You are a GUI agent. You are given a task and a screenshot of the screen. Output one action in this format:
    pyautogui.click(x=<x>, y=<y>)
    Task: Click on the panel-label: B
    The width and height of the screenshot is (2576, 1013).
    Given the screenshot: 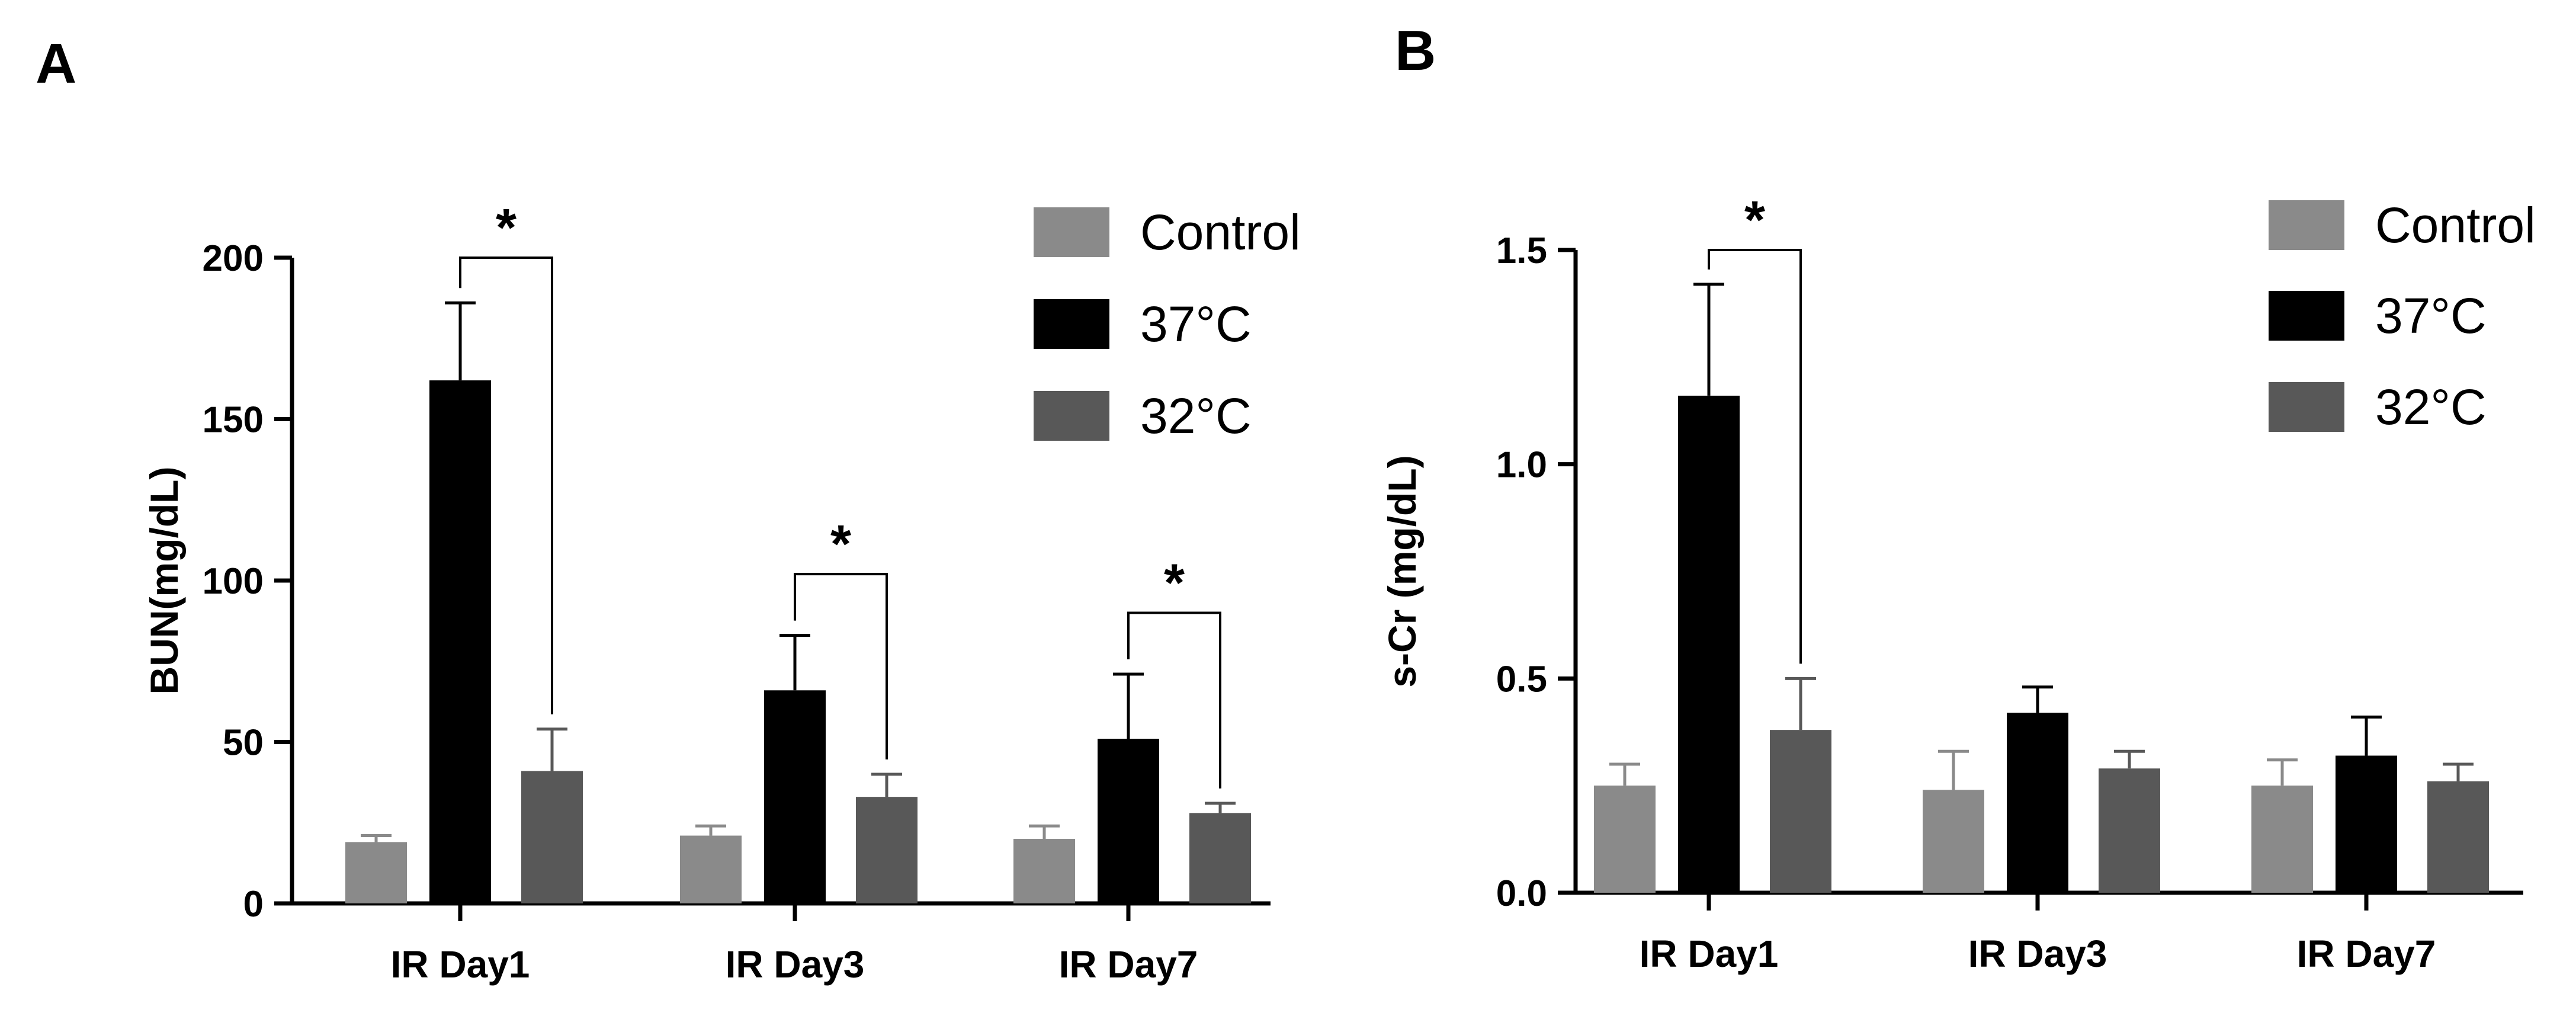 What is the action you would take?
    pyautogui.click(x=1415, y=51)
    